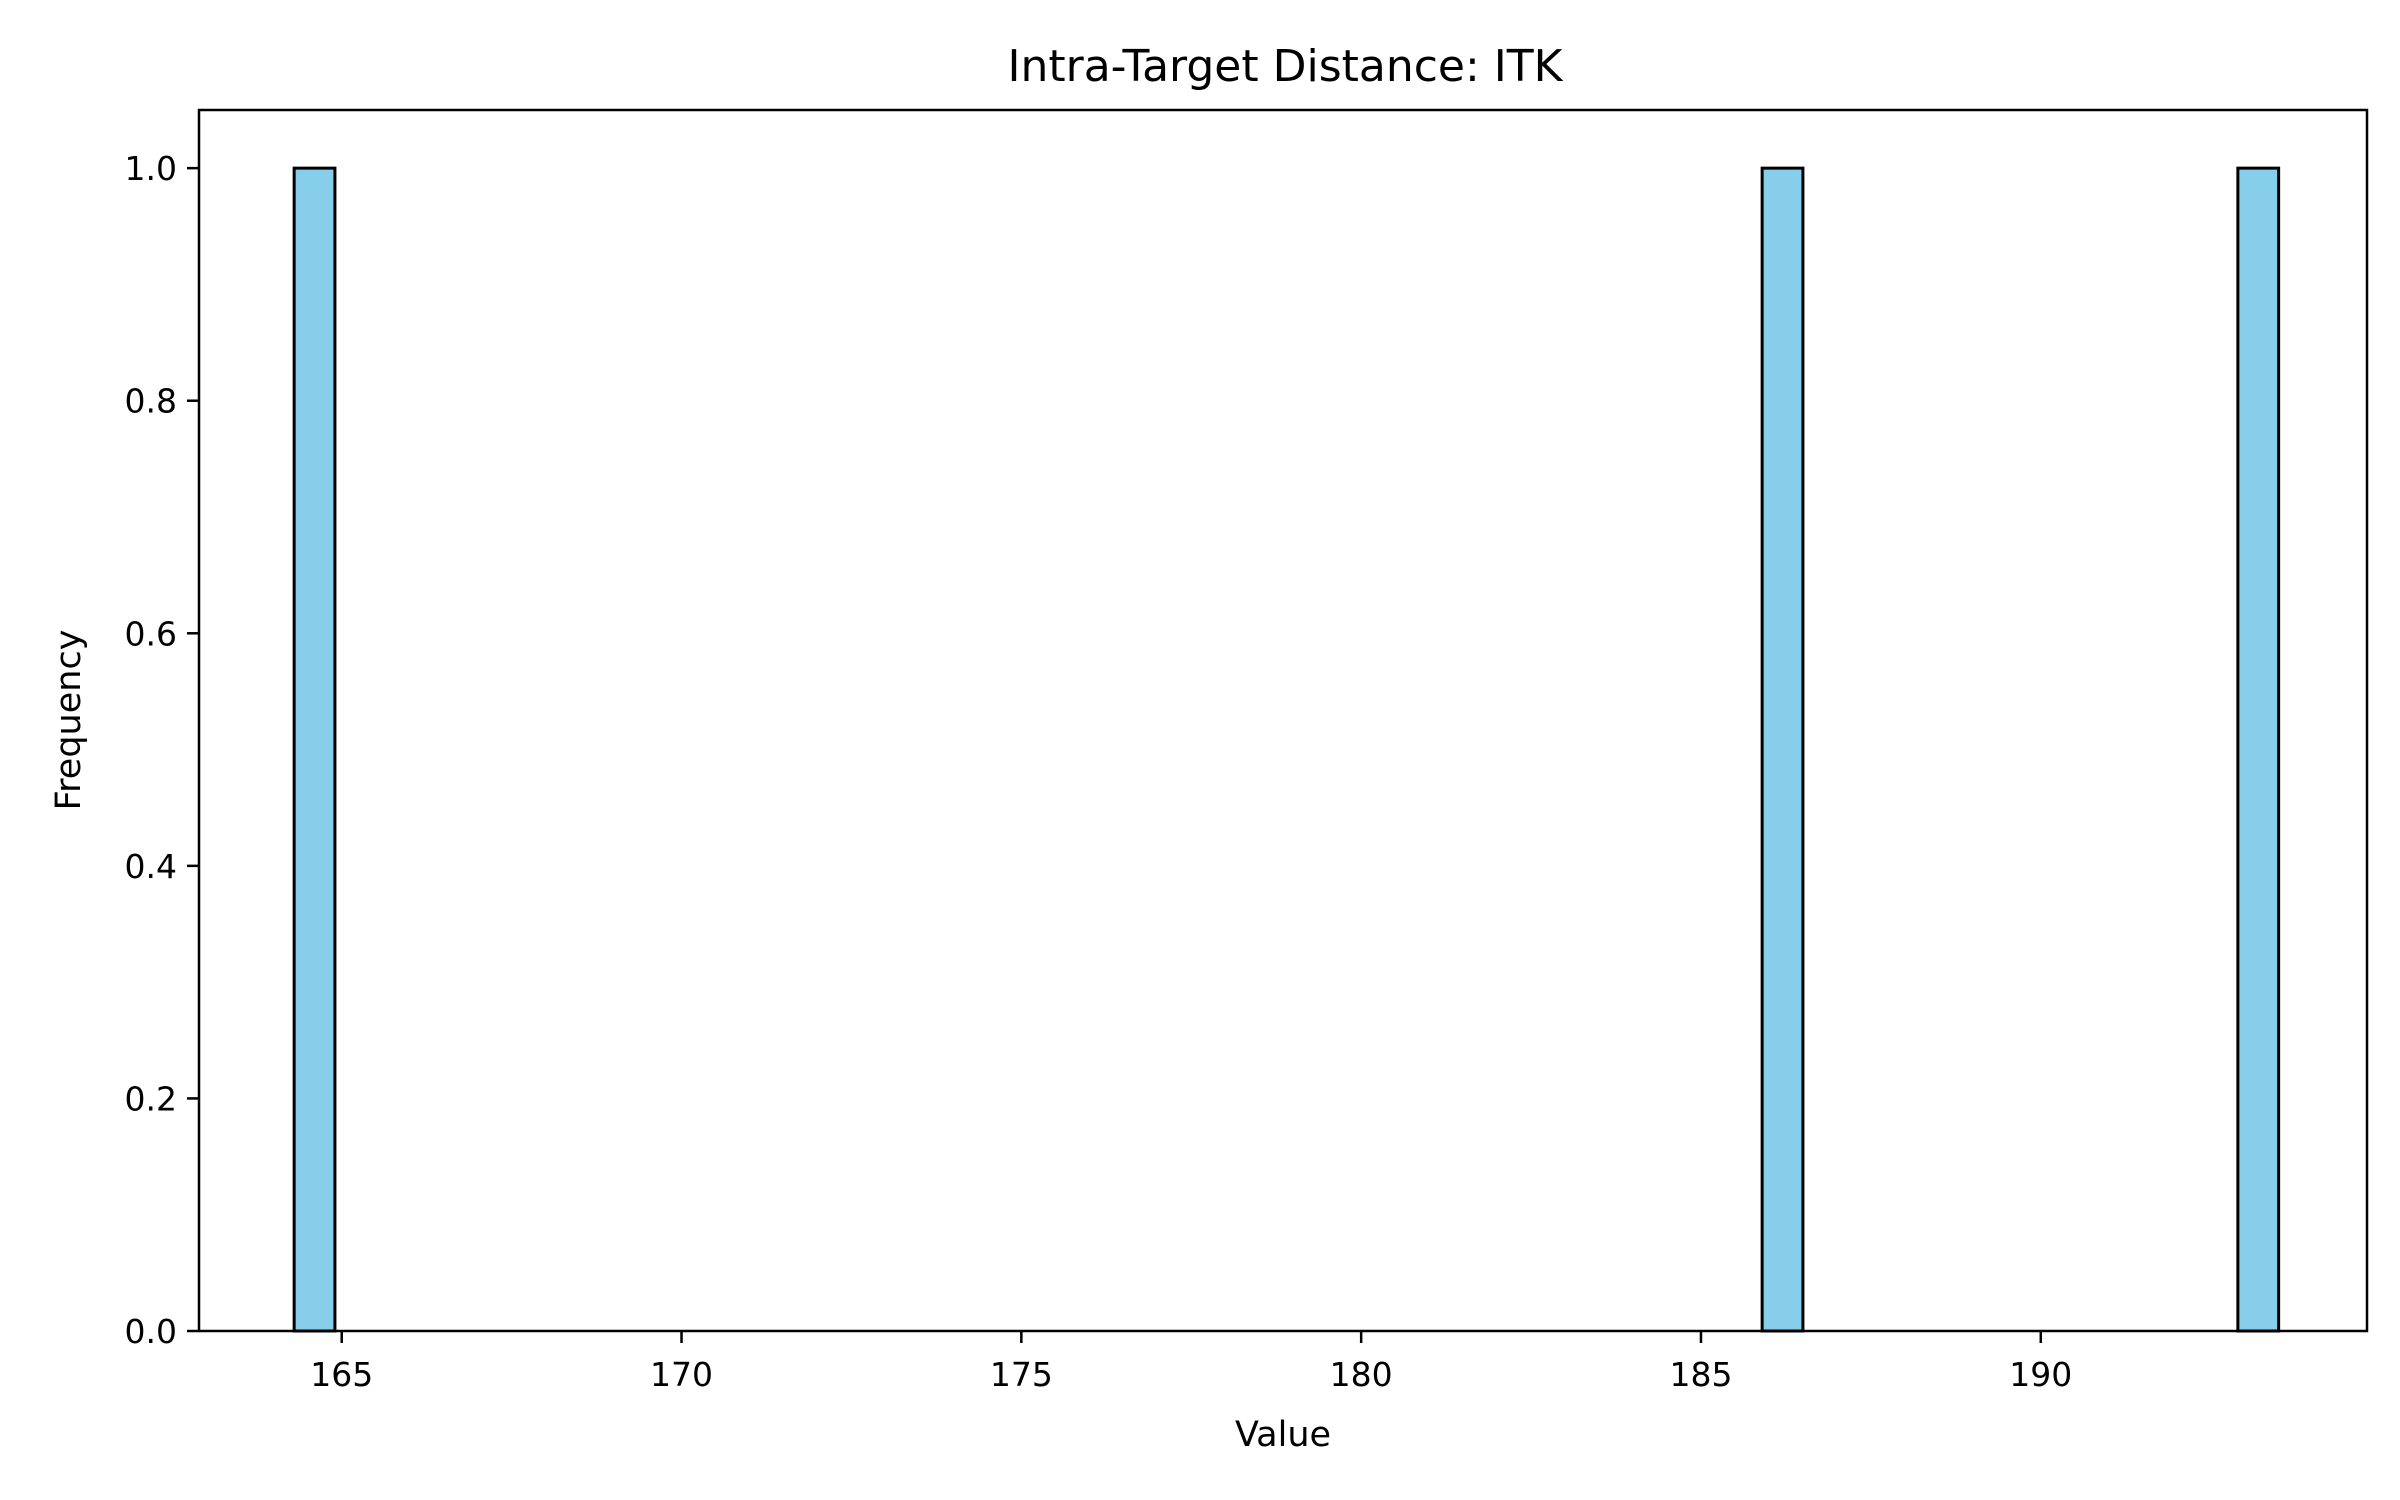 The image size is (2400, 1500). What do you see at coordinates (151, 866) in the screenshot?
I see `y-tick-label: 0.4` at bounding box center [151, 866].